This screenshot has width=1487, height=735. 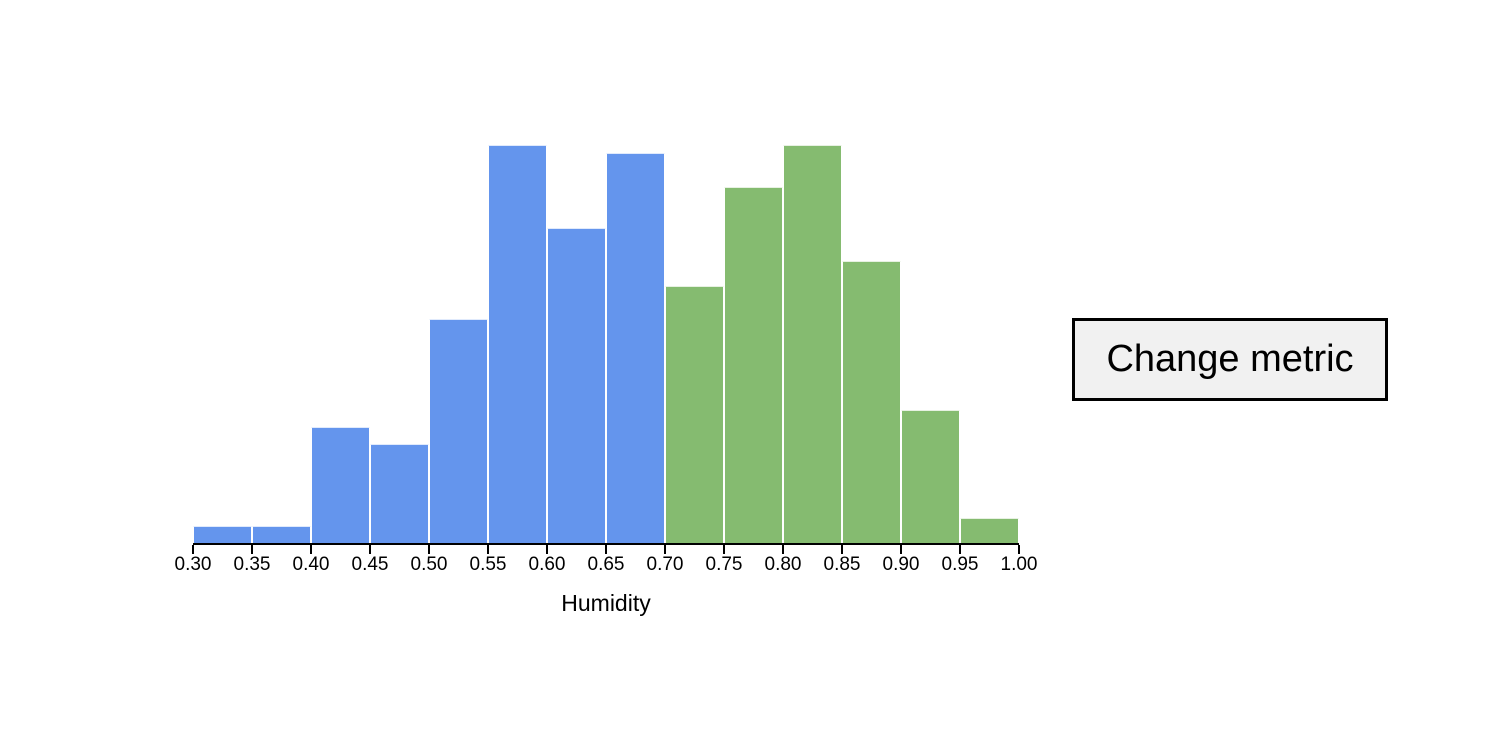 What do you see at coordinates (193, 564) in the screenshot?
I see `x-axis-tick-label: 0.30` at bounding box center [193, 564].